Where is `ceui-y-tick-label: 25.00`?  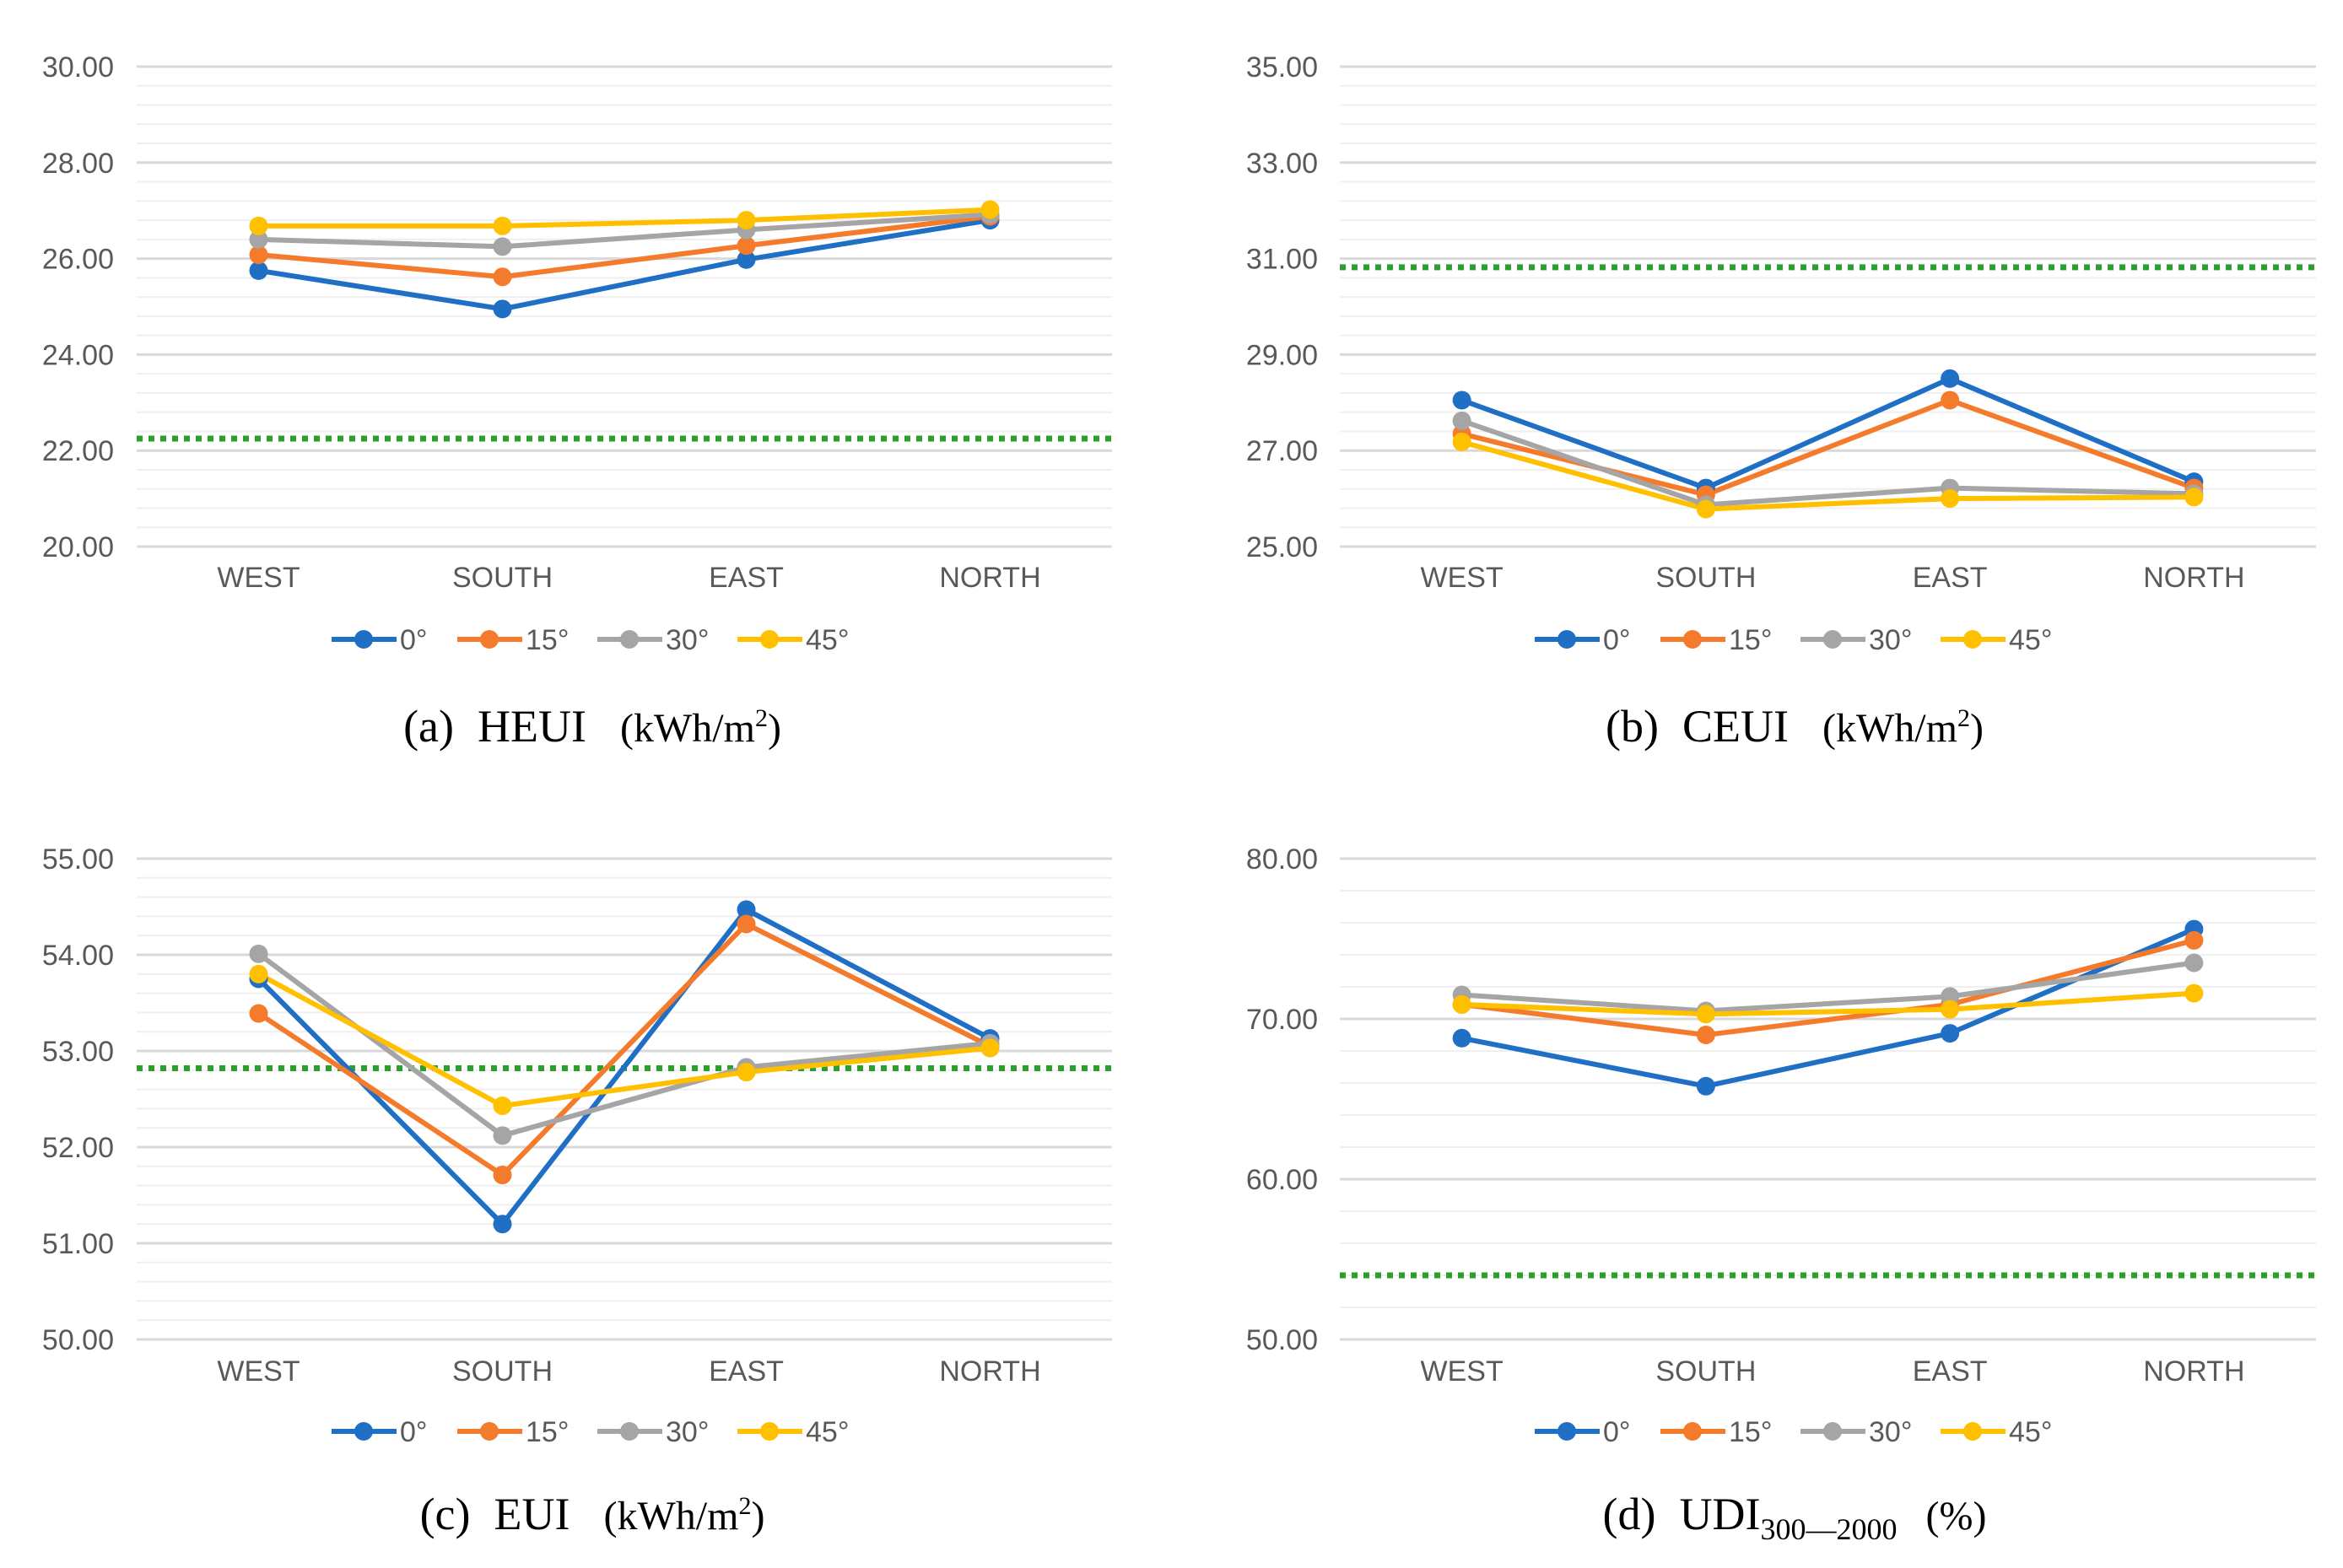
ceui-y-tick-label: 25.00 is located at coordinates (1282, 547).